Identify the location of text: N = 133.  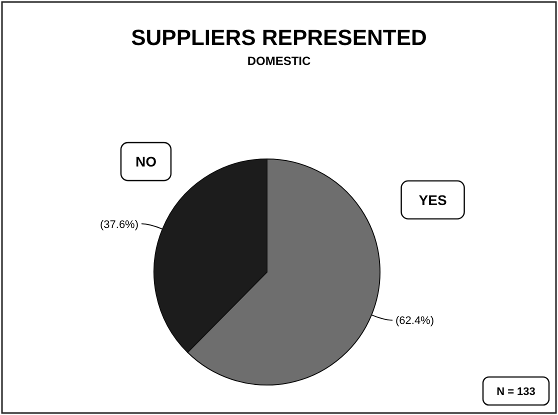
(516, 392).